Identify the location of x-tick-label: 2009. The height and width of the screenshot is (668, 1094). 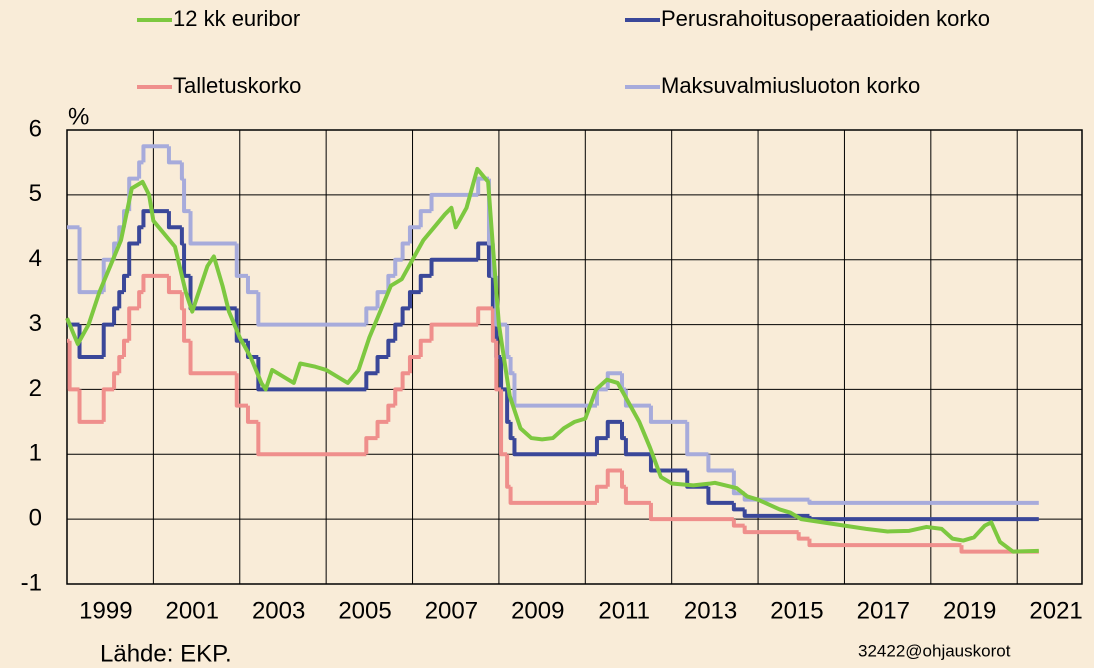
(537, 610).